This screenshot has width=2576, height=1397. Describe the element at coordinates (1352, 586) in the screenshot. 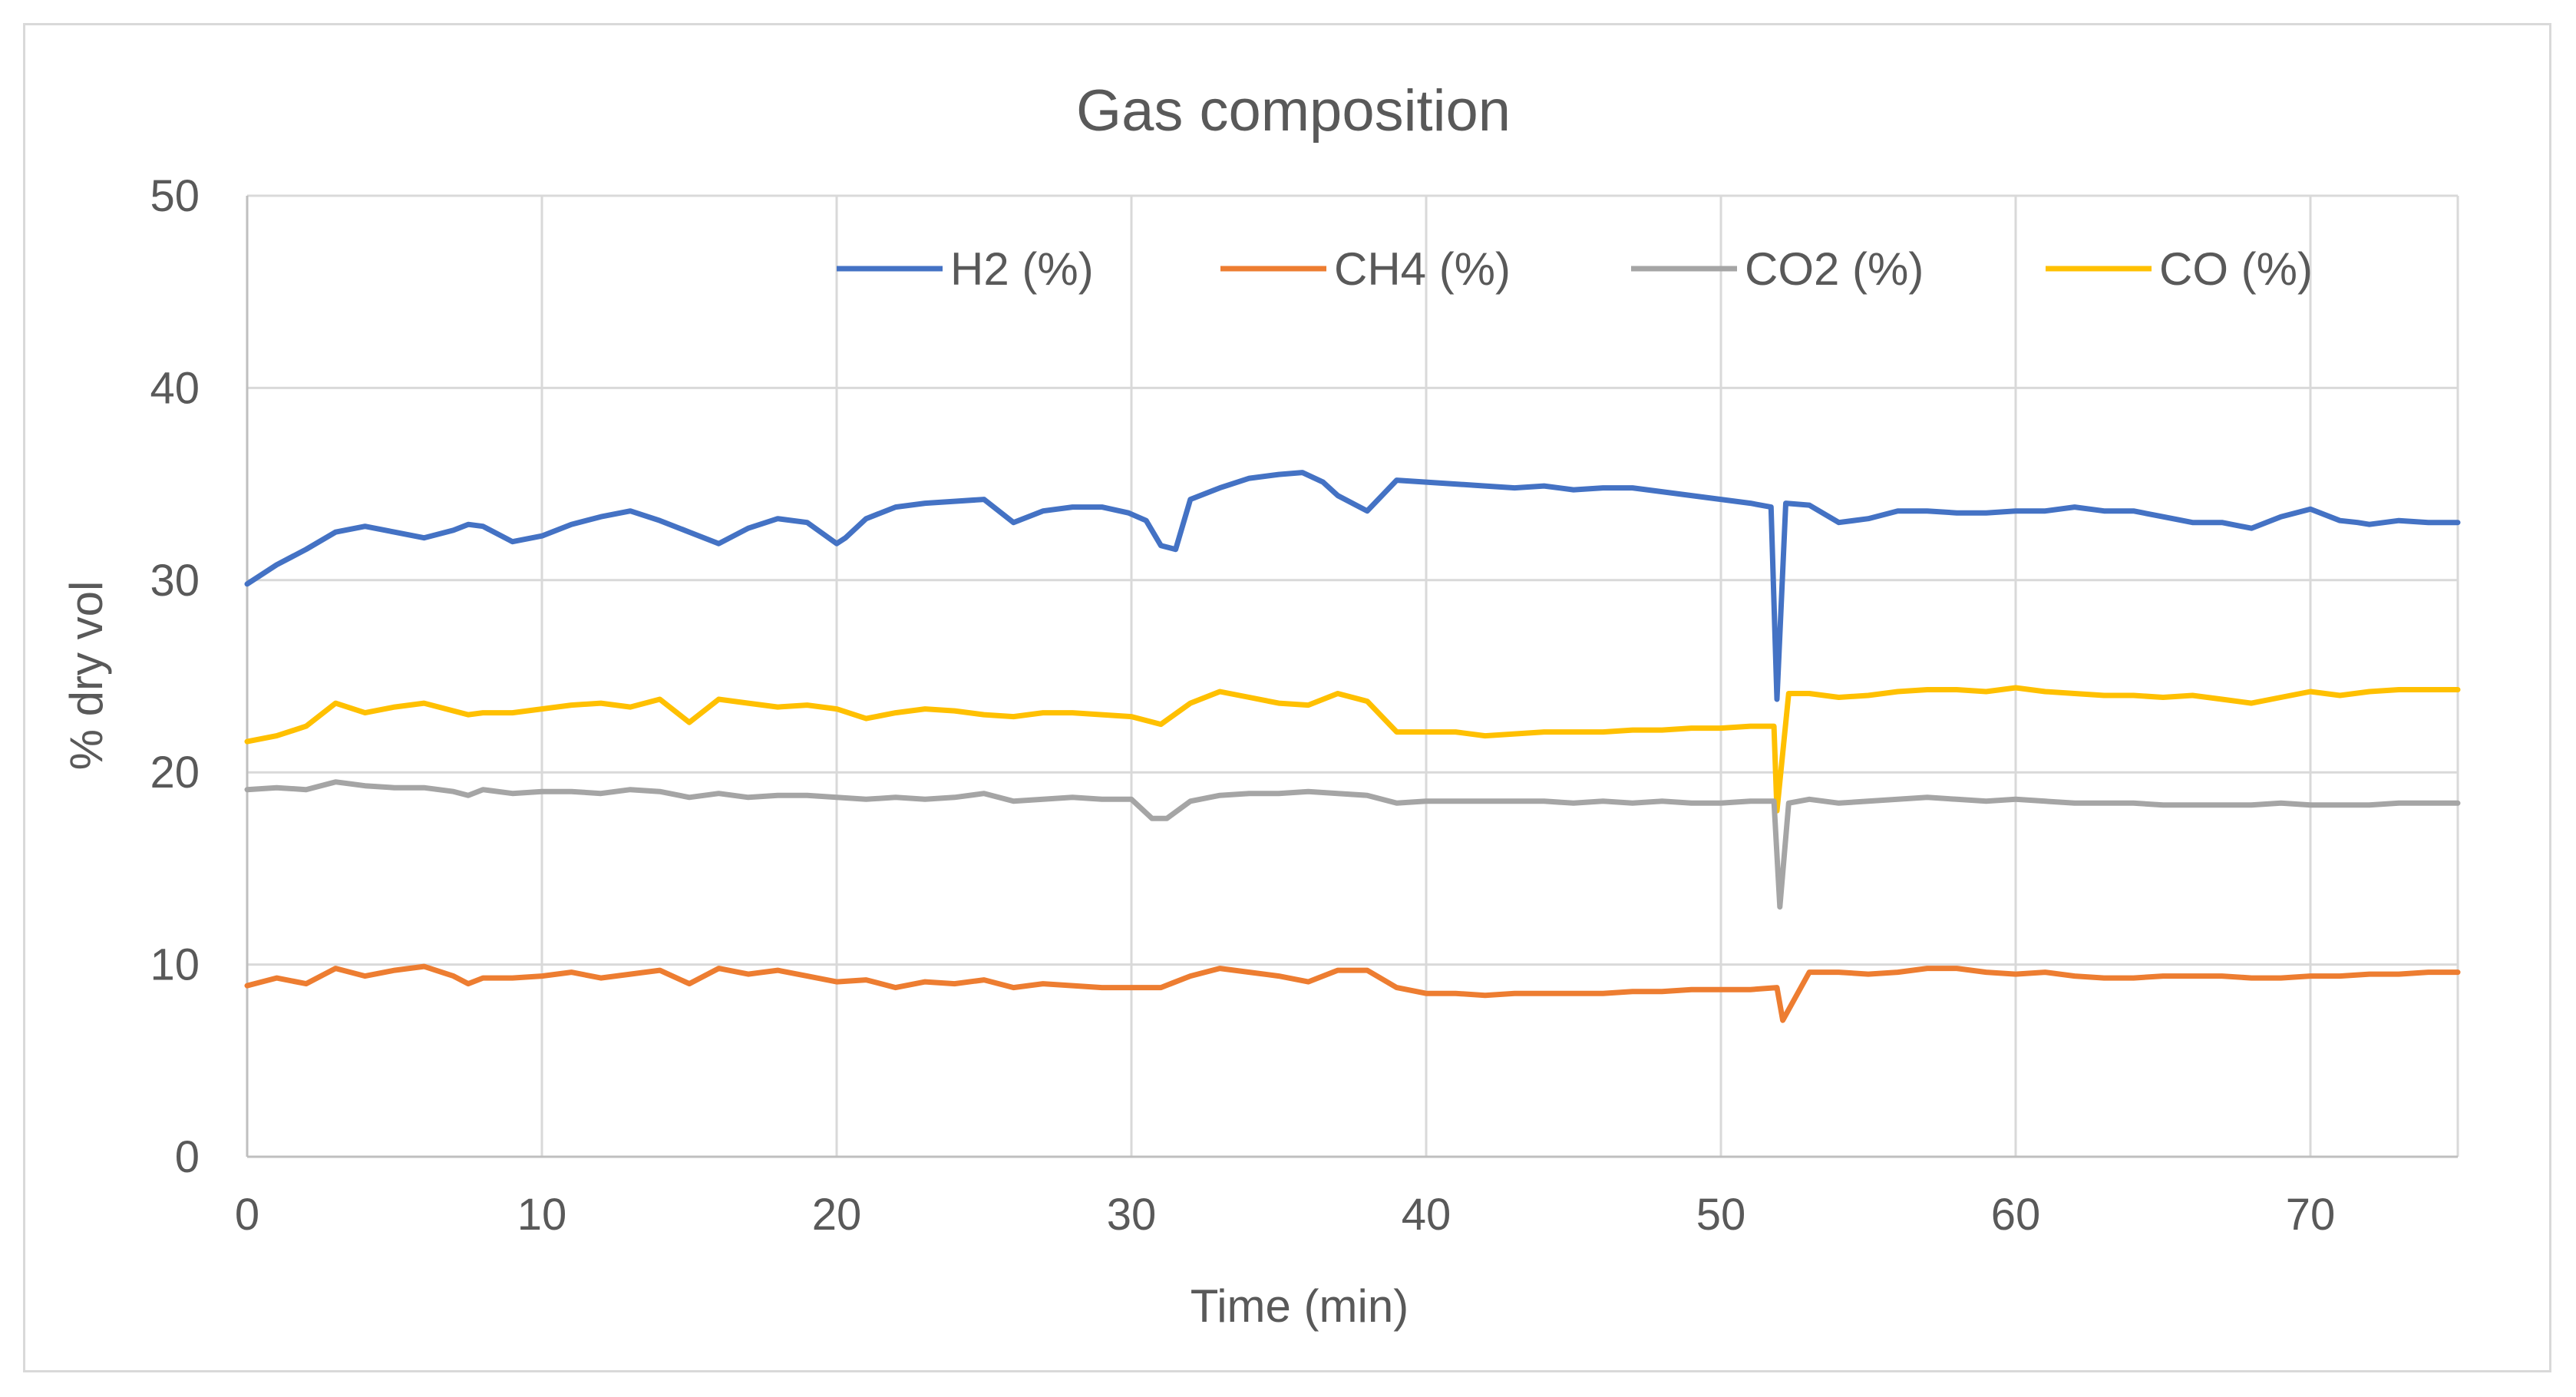

I see `series-line-h2` at that location.